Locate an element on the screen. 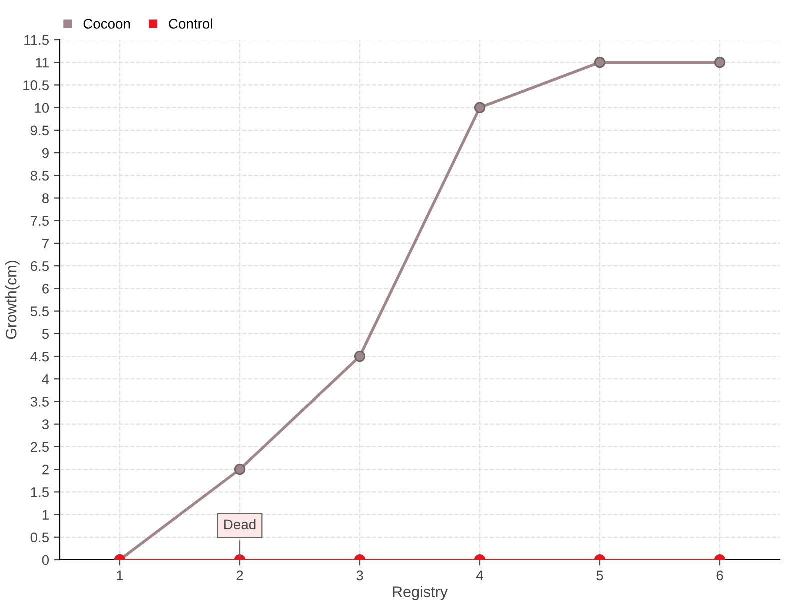  x-tick-label: 5 is located at coordinates (600, 575).